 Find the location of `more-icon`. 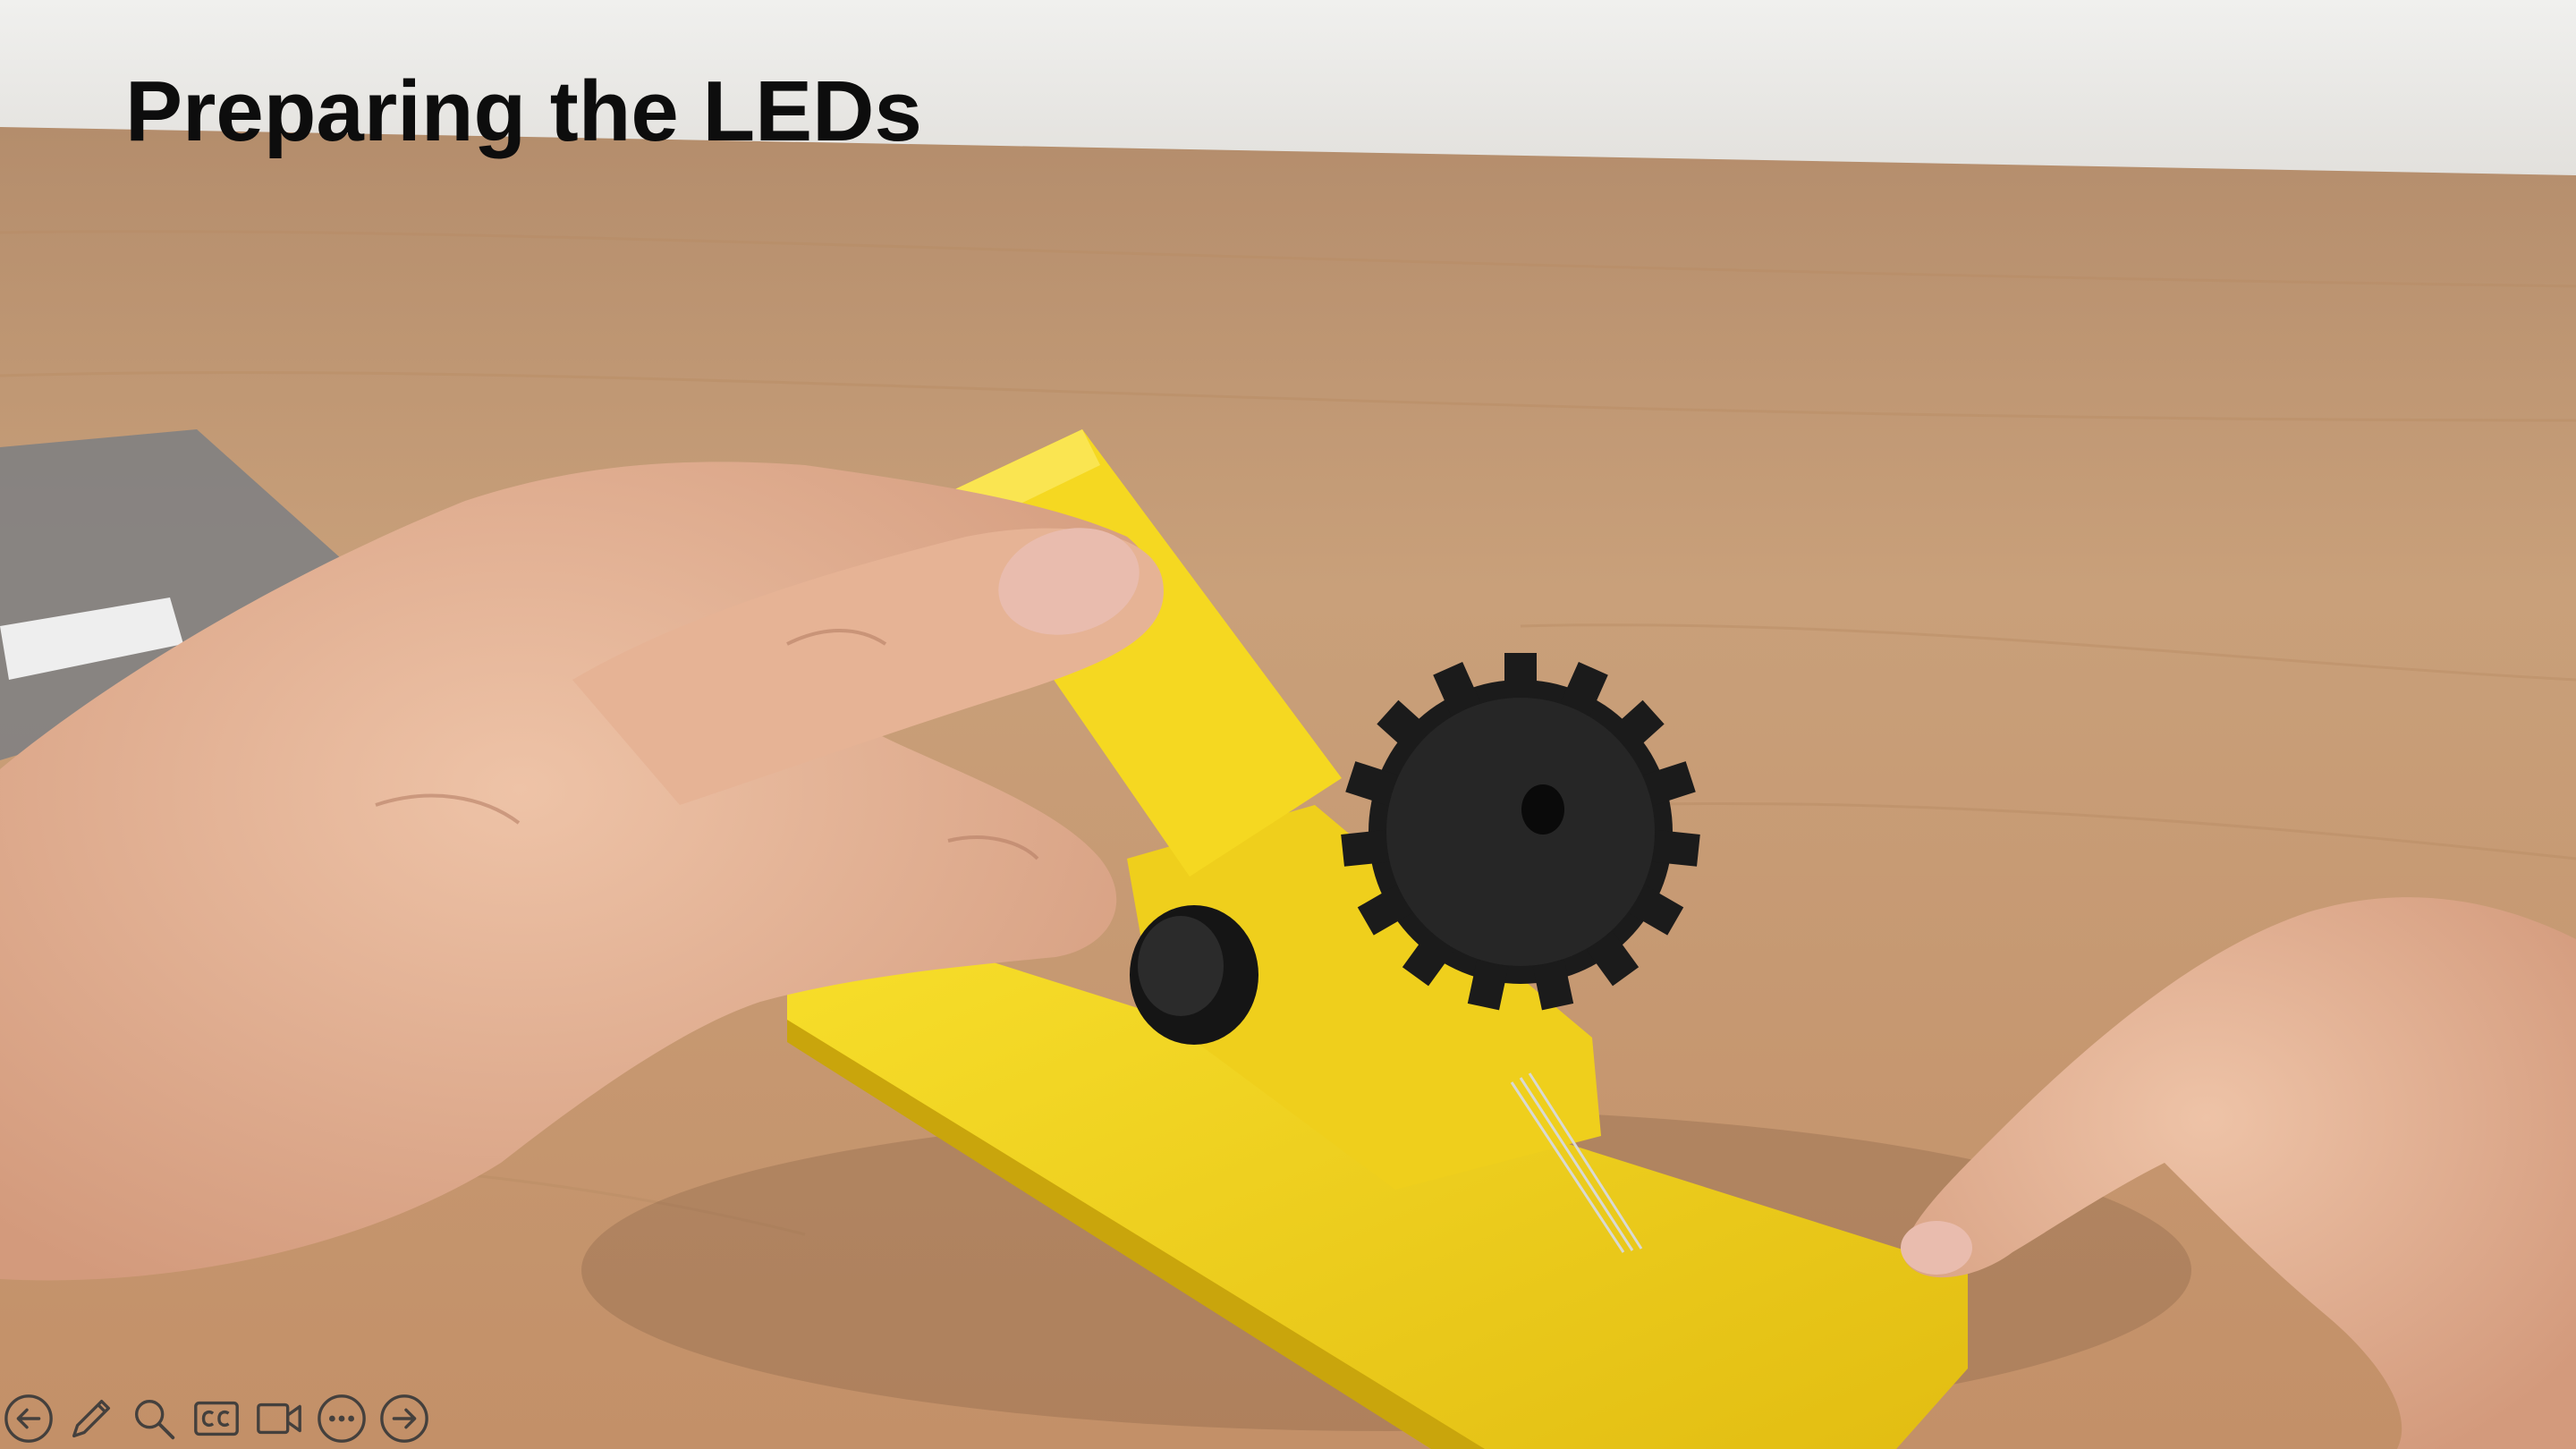

more-icon is located at coordinates (342, 1418).